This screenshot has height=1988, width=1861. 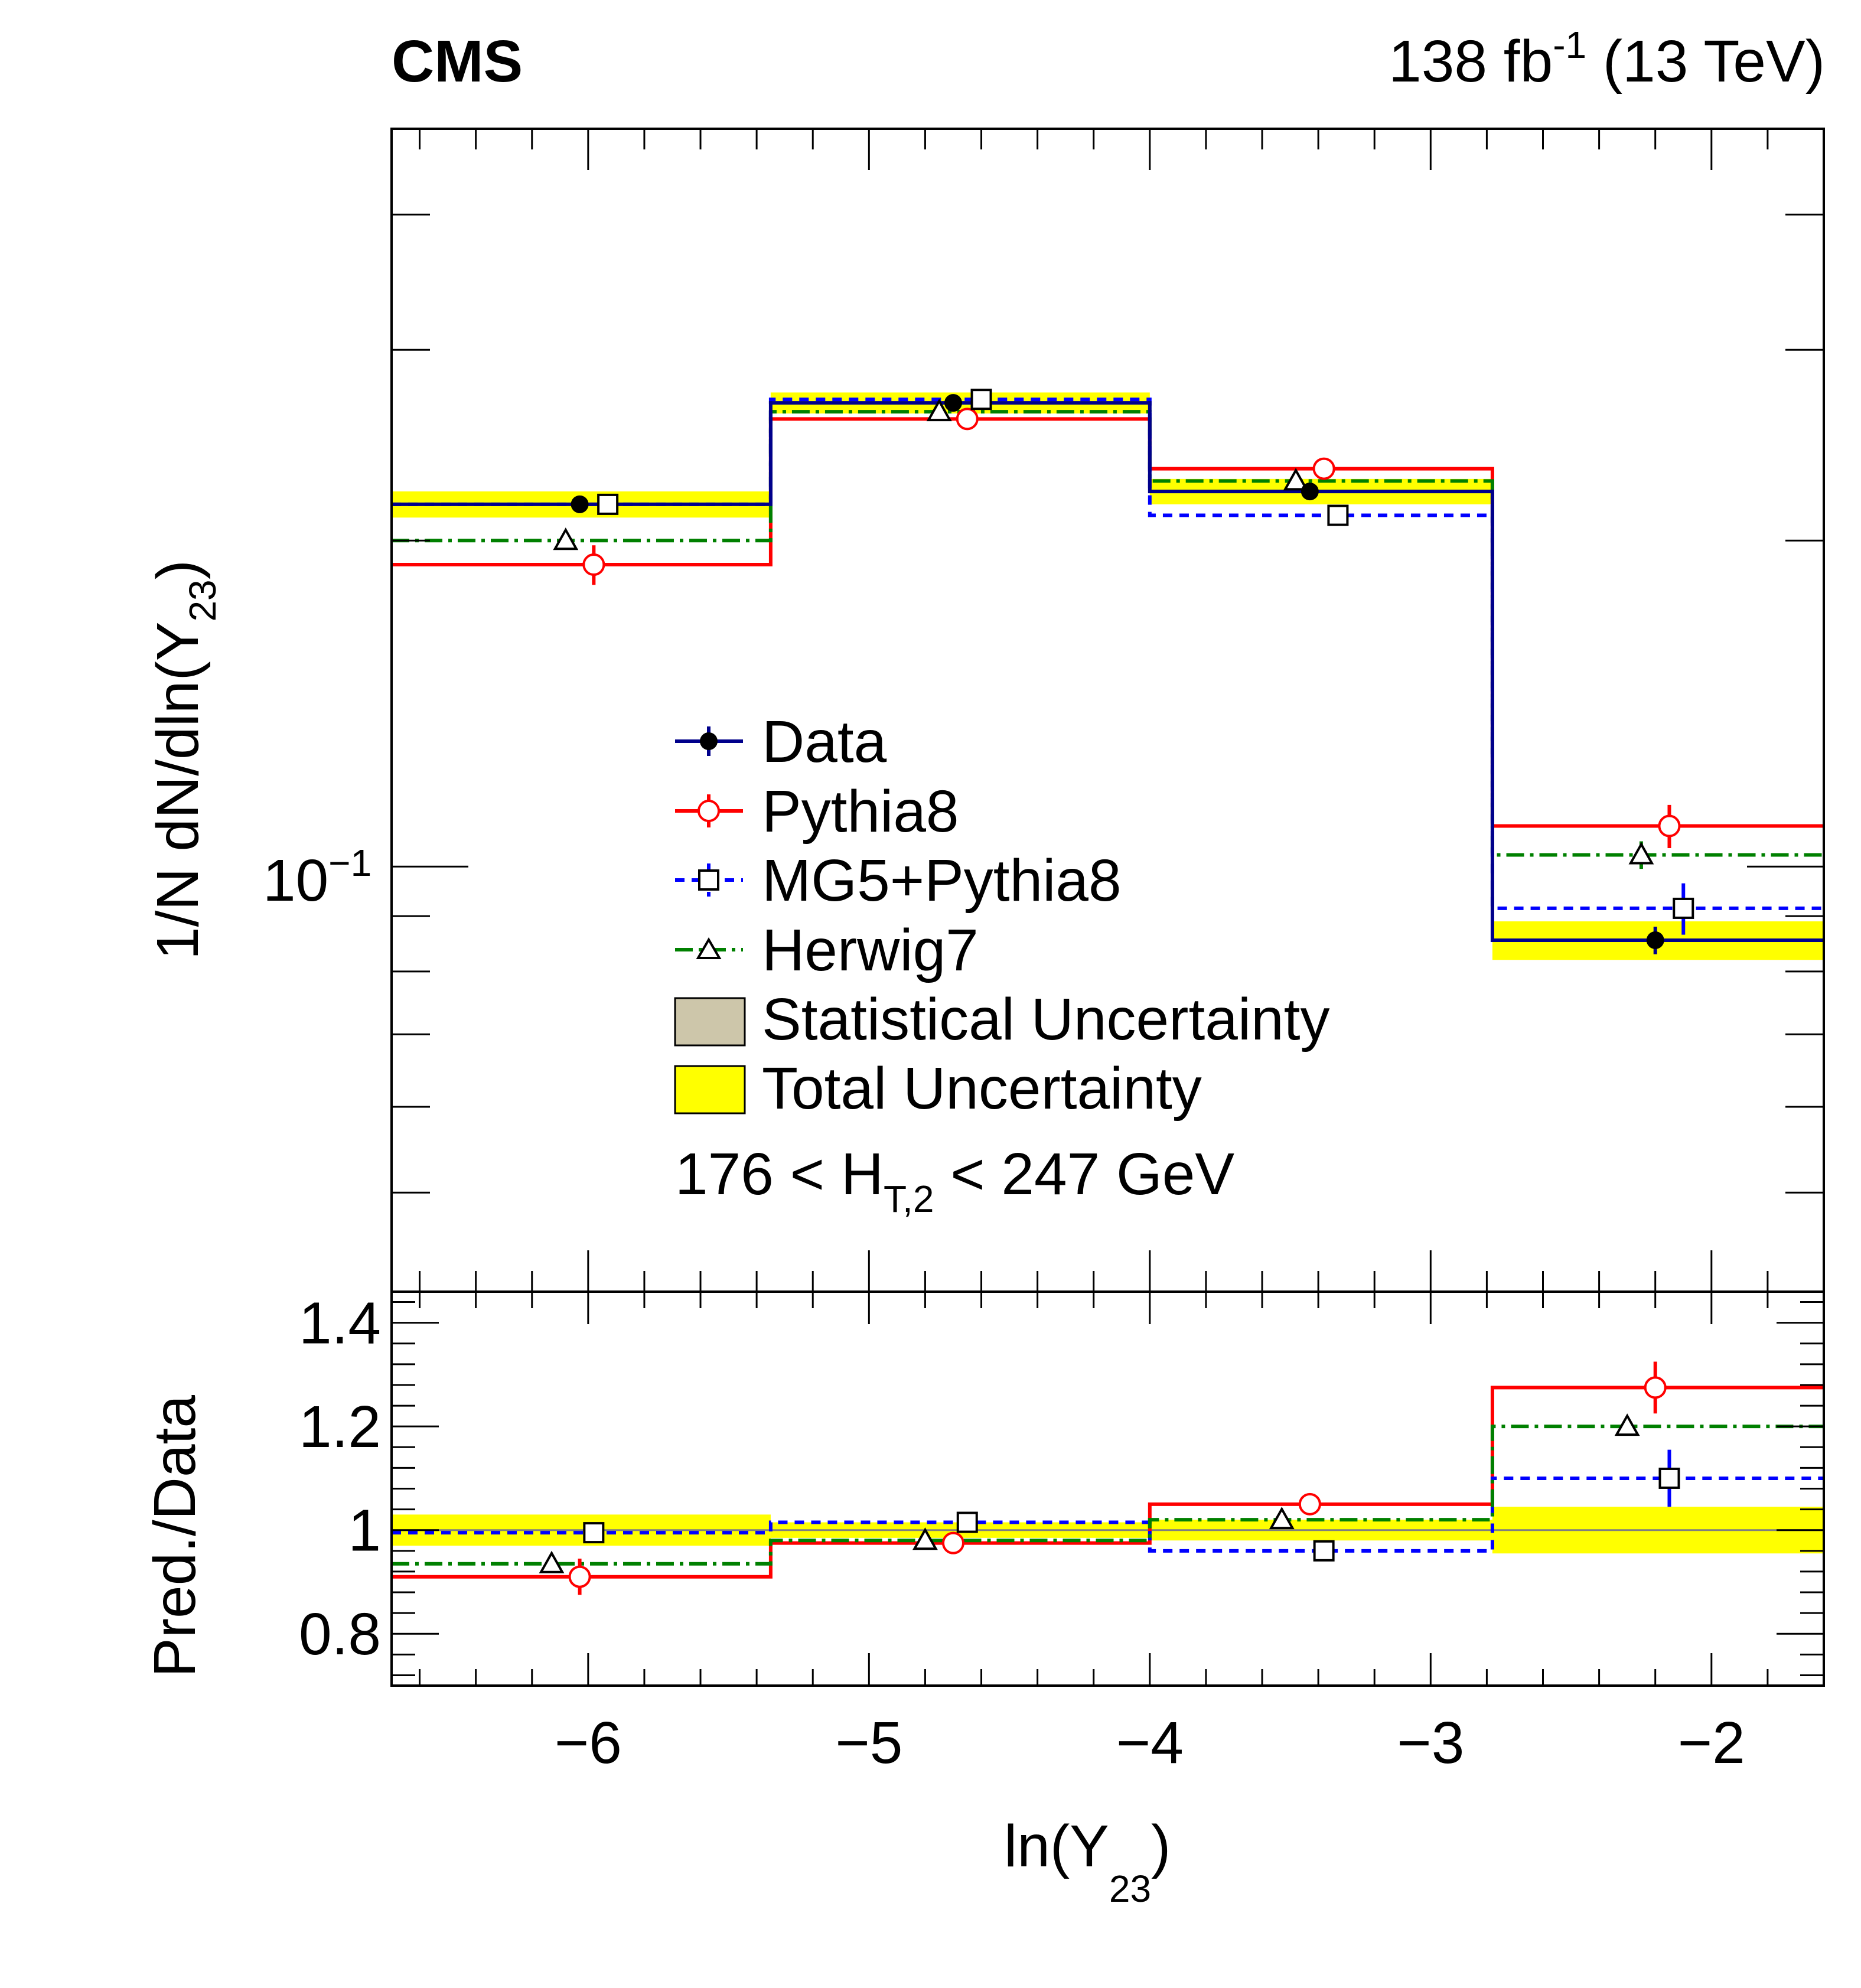 What do you see at coordinates (1471, 61) in the screenshot?
I see `lumi-value: 138 fb` at bounding box center [1471, 61].